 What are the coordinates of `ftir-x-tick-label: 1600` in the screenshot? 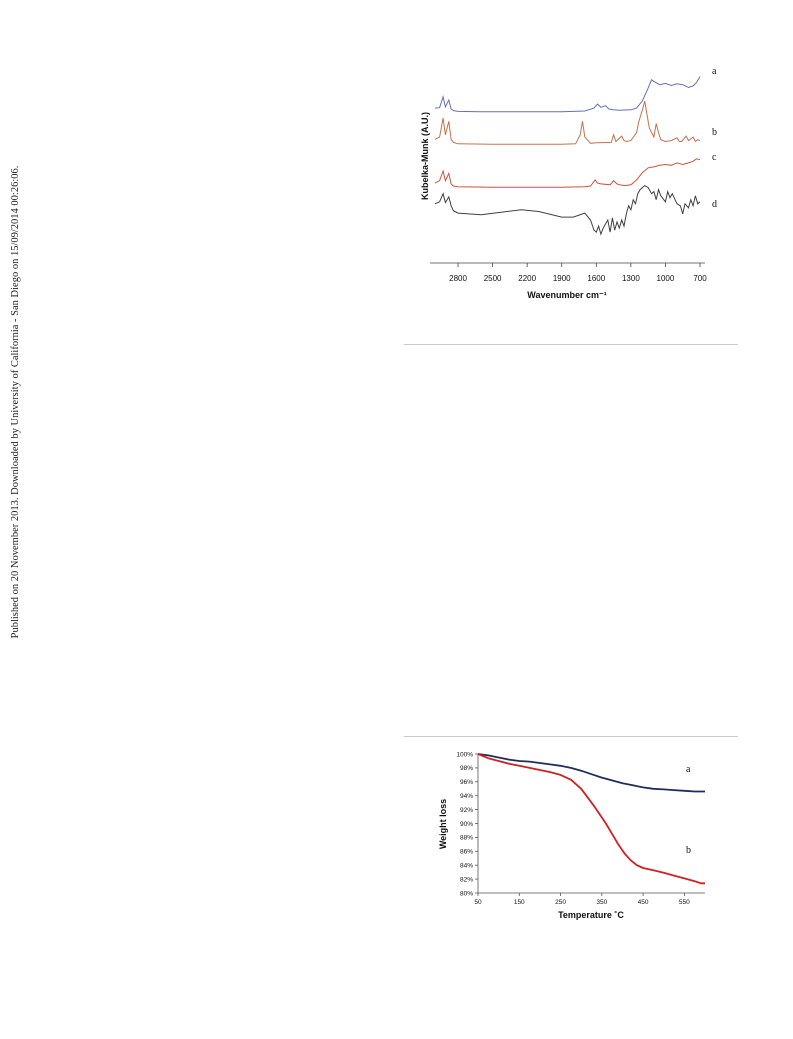 It's located at (596, 278).